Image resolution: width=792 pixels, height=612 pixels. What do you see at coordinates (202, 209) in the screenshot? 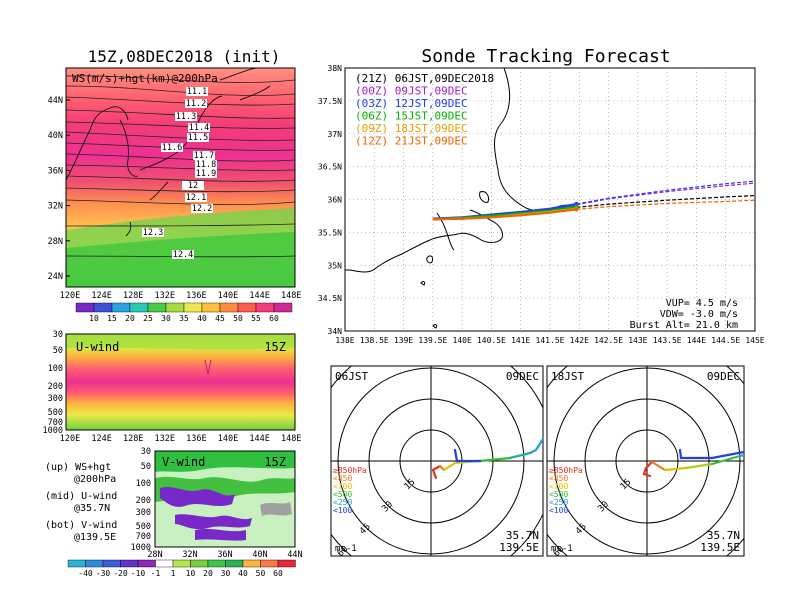
I see `contour-label: 12.2` at bounding box center [202, 209].